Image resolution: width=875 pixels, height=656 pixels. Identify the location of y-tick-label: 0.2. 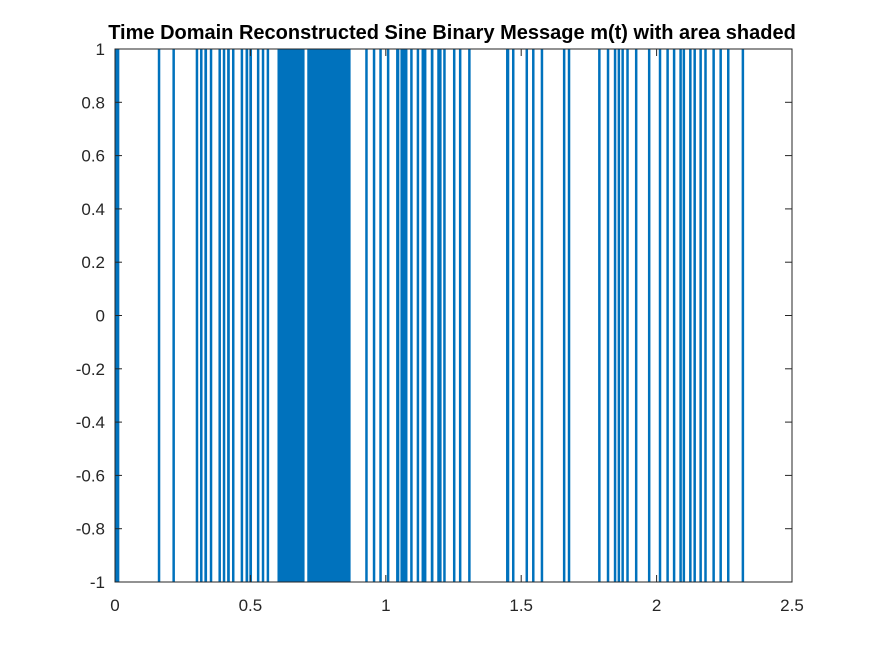
(93, 262).